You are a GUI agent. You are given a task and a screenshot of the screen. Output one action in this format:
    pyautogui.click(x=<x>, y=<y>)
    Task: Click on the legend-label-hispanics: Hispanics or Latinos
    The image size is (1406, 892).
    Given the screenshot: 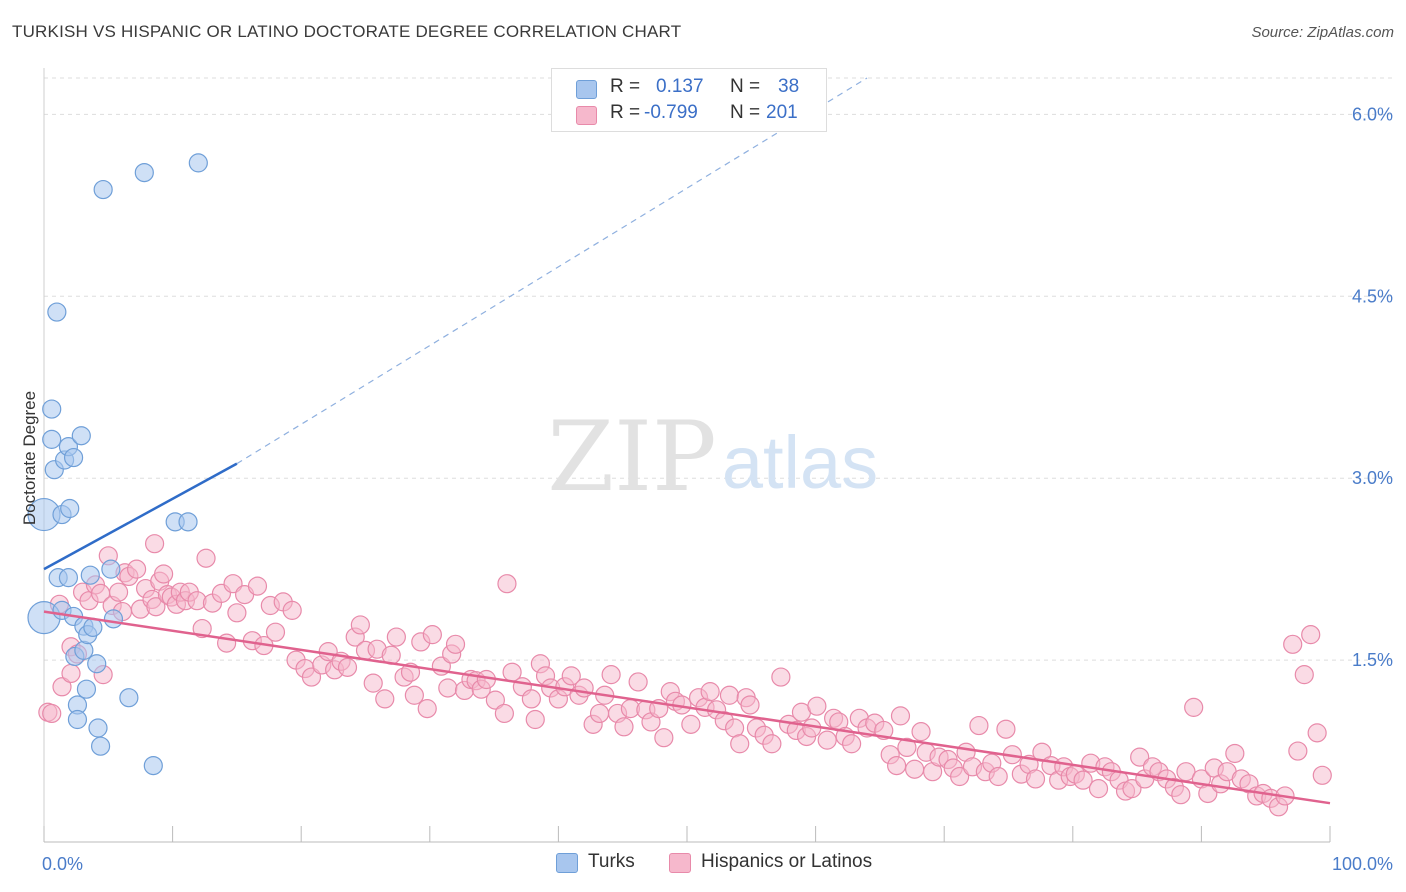 What is the action you would take?
    pyautogui.click(x=787, y=861)
    